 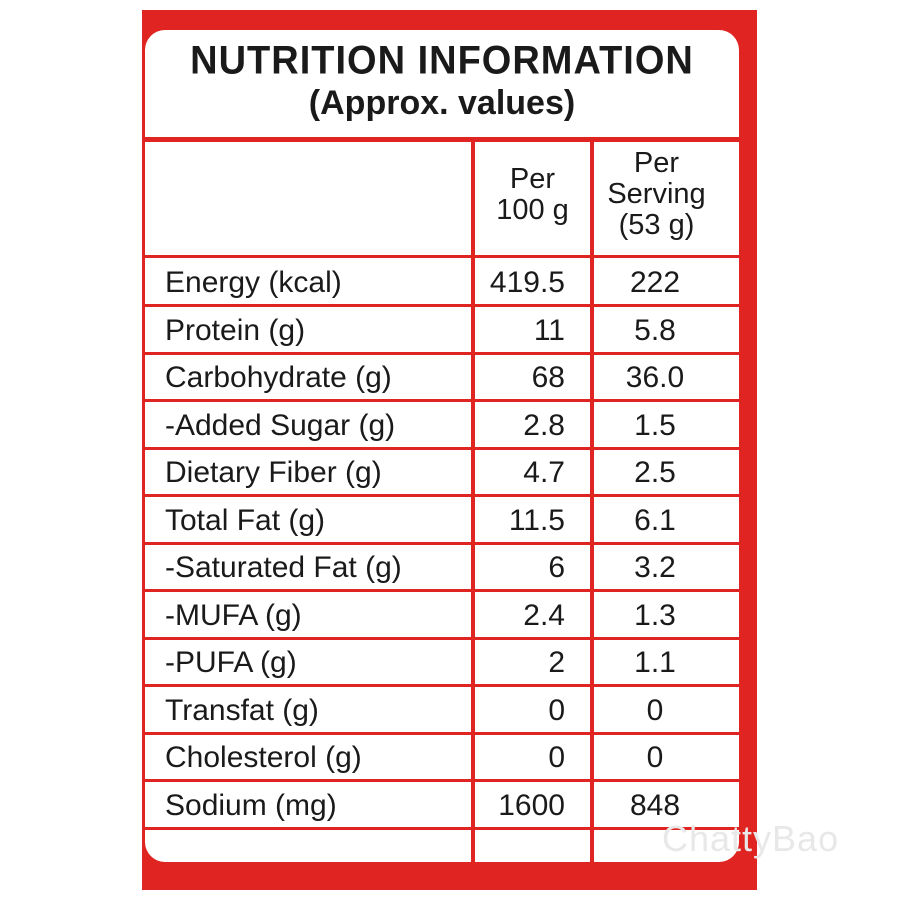 What do you see at coordinates (656, 225) in the screenshot?
I see `header-per-serving-line3: (53 g)` at bounding box center [656, 225].